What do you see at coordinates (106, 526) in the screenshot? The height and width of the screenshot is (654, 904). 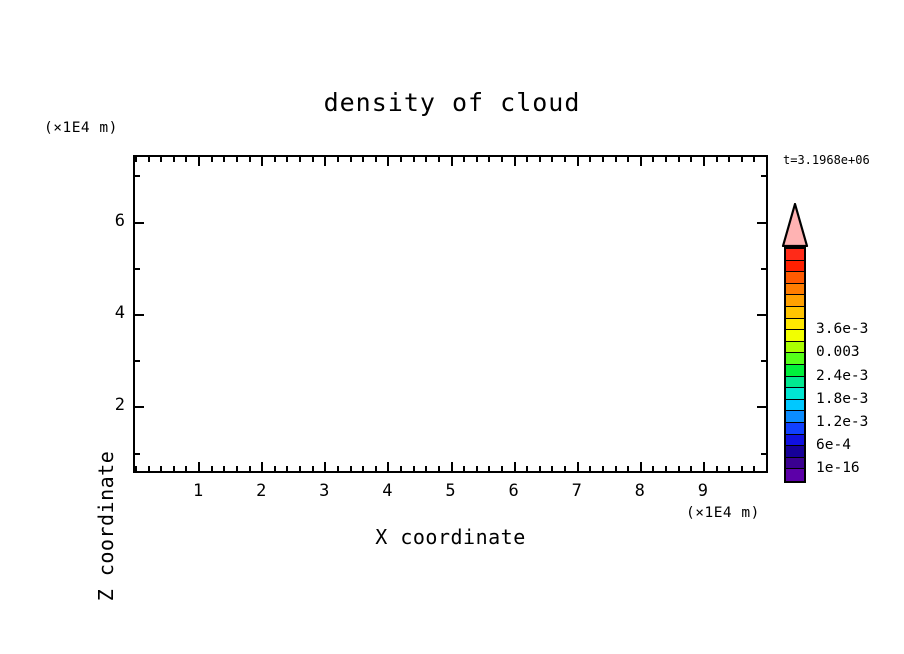 I see `y-axis-title: Z coordinate` at bounding box center [106, 526].